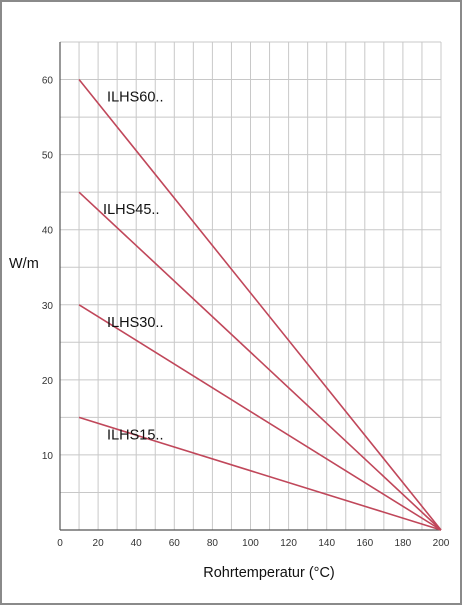  I want to click on x-tick-label: 180, so click(403, 543).